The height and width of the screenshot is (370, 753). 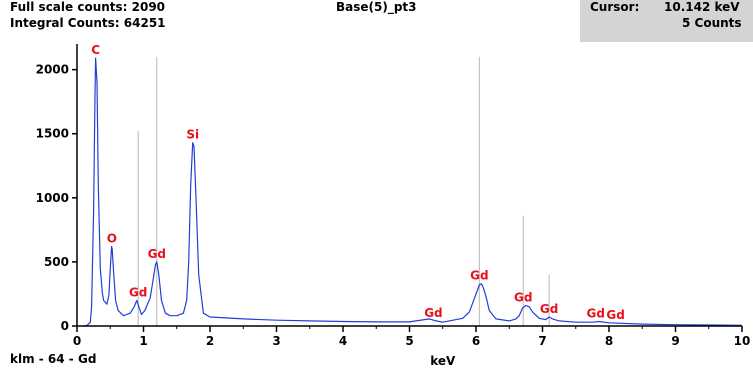 What do you see at coordinates (702, 7) in the screenshot?
I see `cursor-energy: 10.142 keV` at bounding box center [702, 7].